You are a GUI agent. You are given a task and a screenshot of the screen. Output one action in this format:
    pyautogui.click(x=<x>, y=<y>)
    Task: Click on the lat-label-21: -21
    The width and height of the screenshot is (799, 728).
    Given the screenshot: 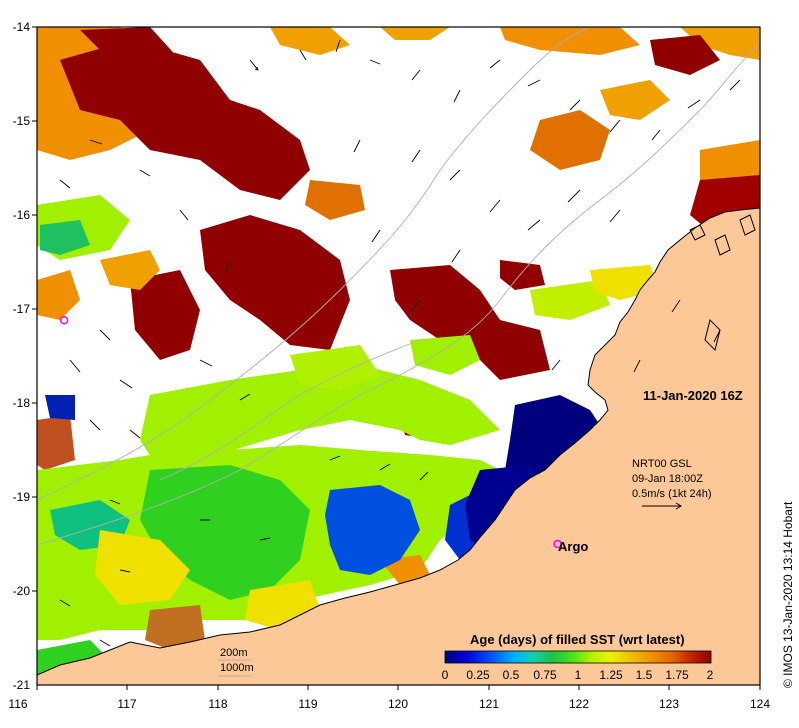 What is the action you would take?
    pyautogui.click(x=22, y=685)
    